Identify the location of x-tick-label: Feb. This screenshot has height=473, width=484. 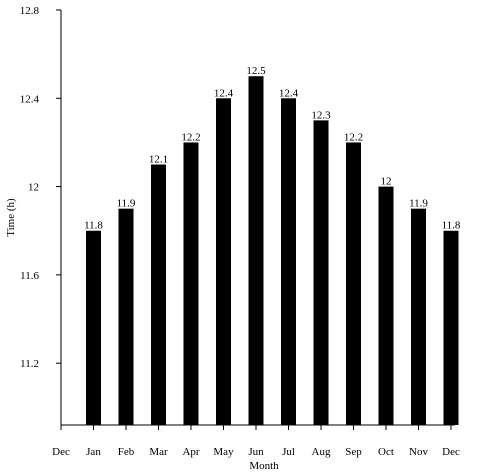
(126, 452).